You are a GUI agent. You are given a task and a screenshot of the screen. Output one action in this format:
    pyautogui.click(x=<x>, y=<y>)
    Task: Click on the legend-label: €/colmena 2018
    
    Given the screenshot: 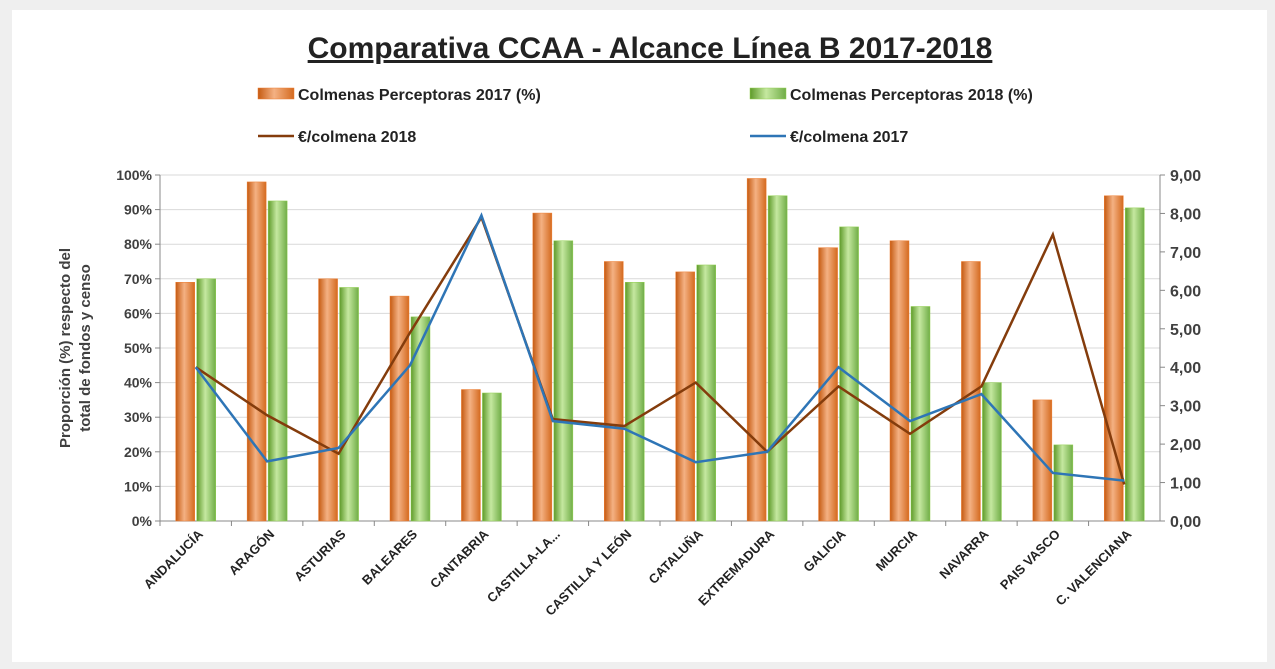 What is the action you would take?
    pyautogui.click(x=357, y=137)
    